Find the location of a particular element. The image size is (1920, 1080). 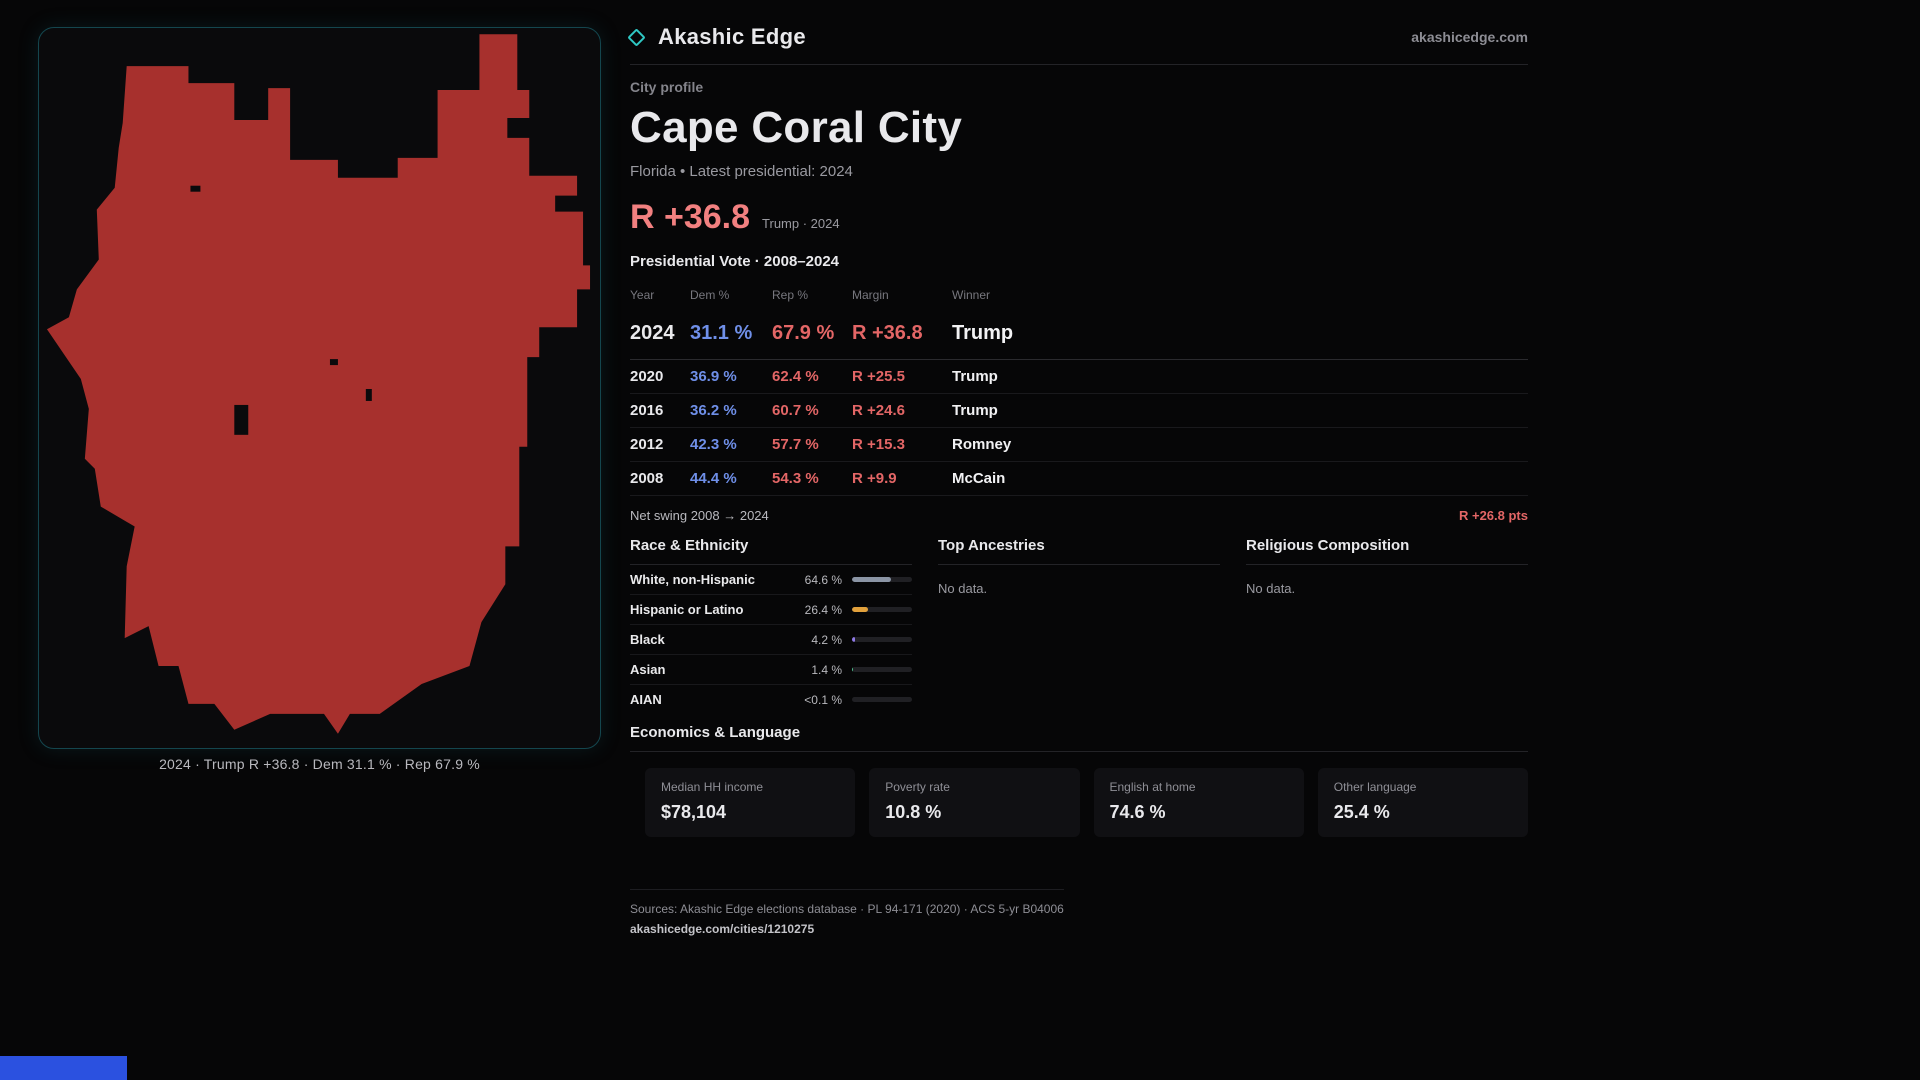

table-row: 2024 31.1 % 67.9 % R +36.8 Trump is located at coordinates (1079, 336).